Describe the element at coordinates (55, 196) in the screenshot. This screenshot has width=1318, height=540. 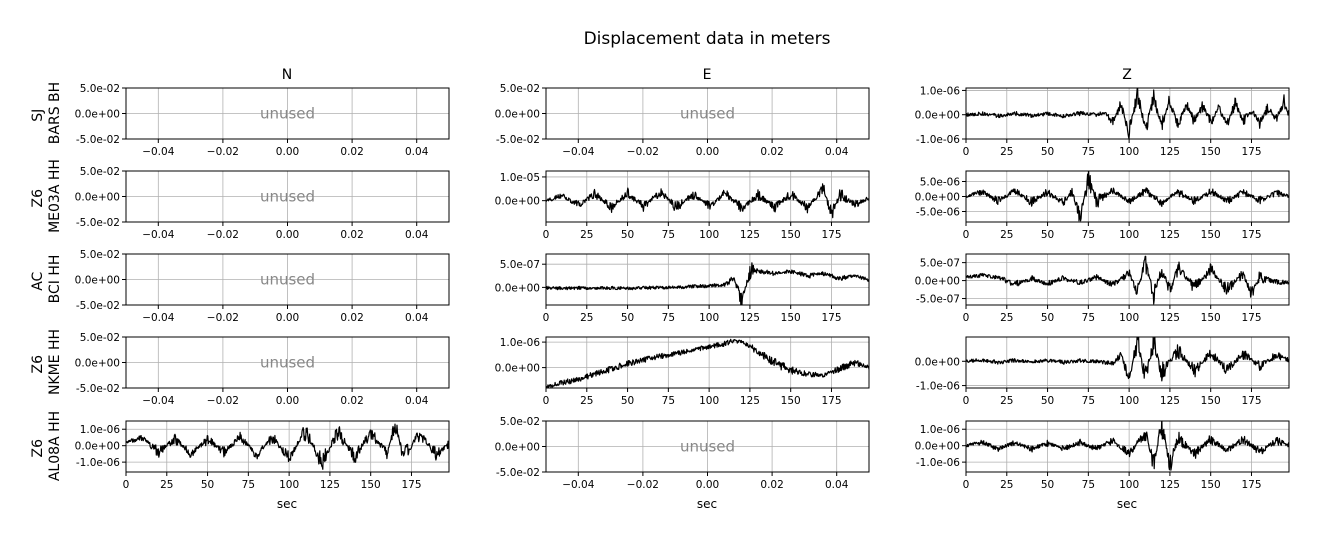
I see `row-label-station: ME03A HH` at that location.